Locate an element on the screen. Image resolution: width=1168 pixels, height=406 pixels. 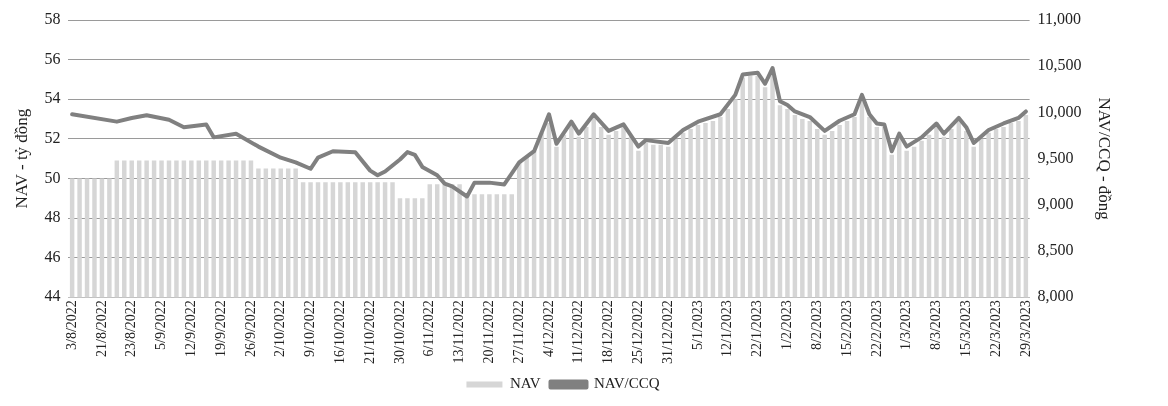
x-tick-label: 25/12/2022 is located at coordinates (638, 332).